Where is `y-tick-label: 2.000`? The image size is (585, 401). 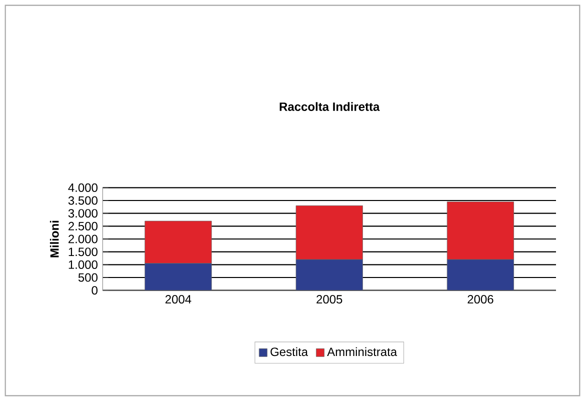 y-tick-label: 2.000 is located at coordinates (83, 239).